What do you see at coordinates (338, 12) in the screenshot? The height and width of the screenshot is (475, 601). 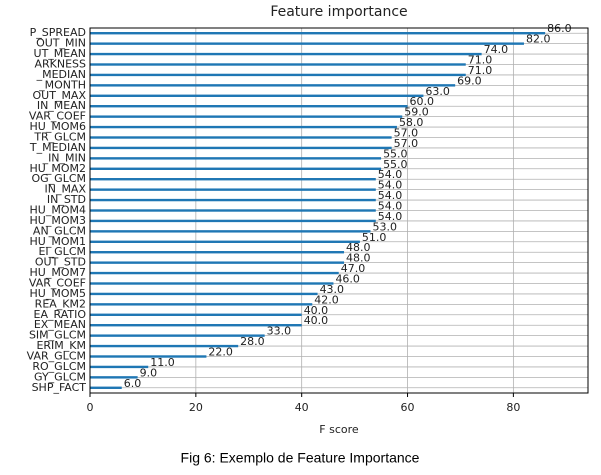 I see `chart-title: Feature importance` at bounding box center [338, 12].